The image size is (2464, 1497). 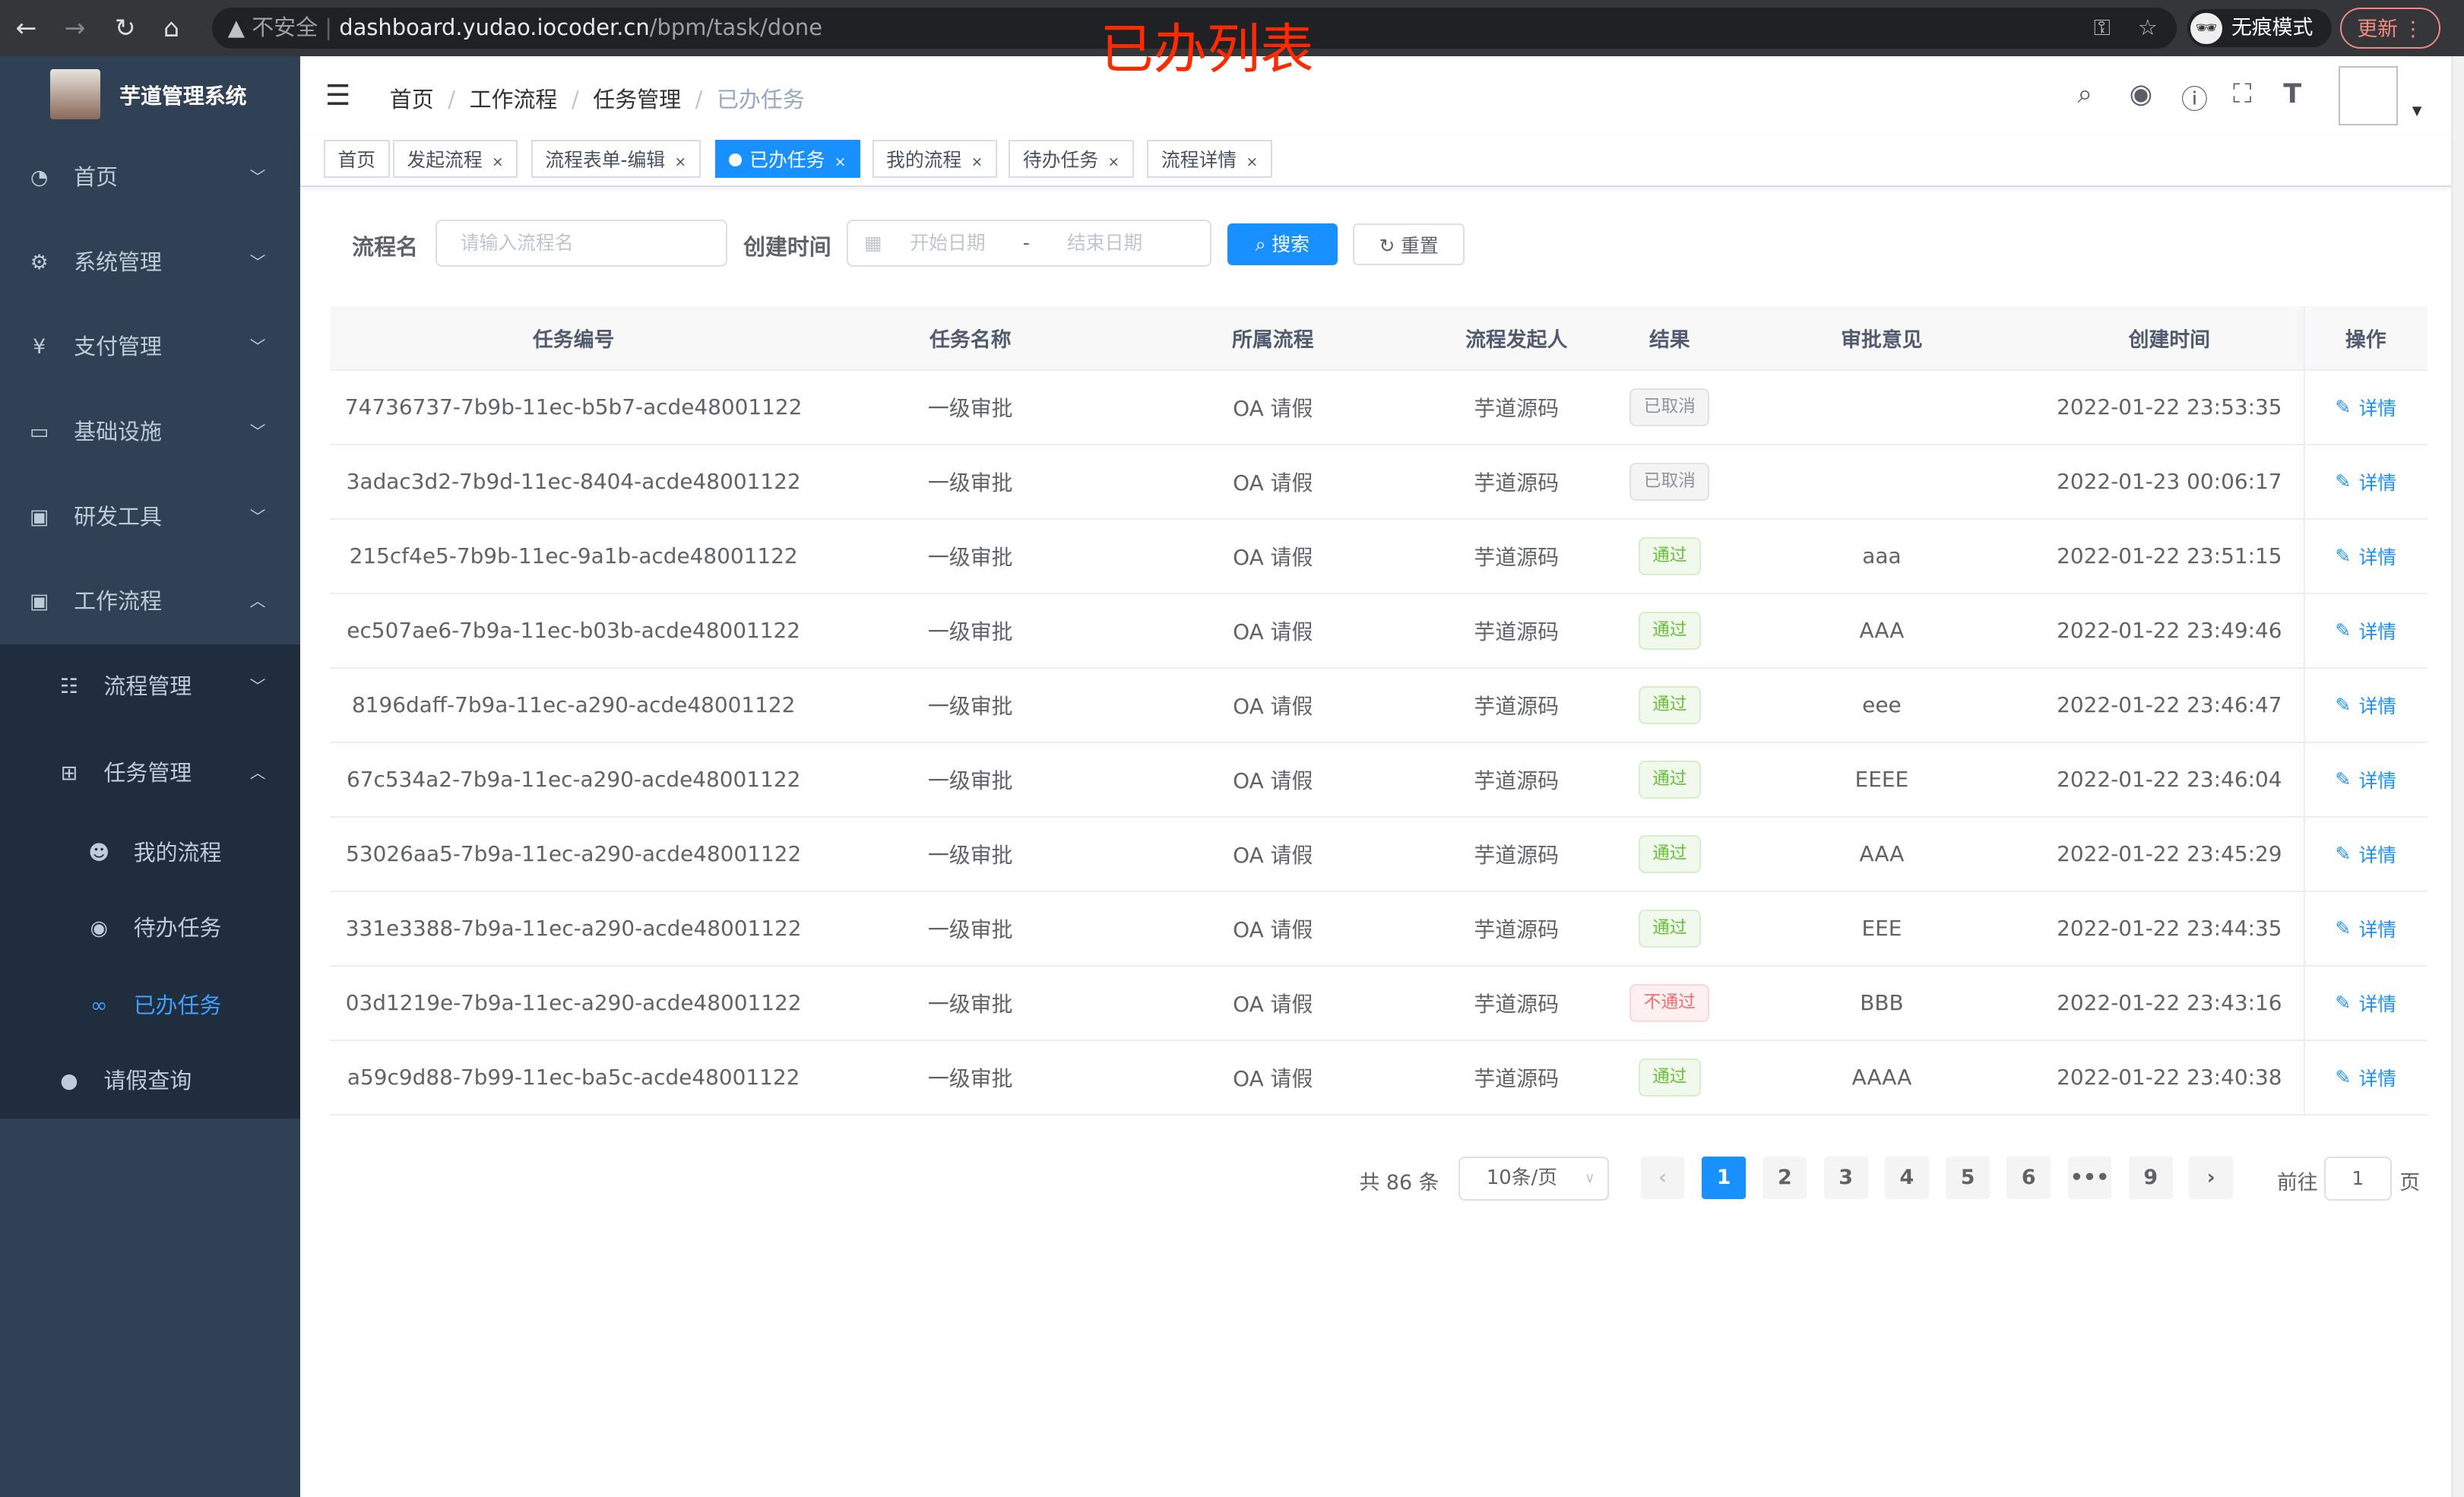 What do you see at coordinates (573, 929) in the screenshot?
I see `cell-task-id: 331e3388-7b9a-11ec-a290-acde48001122` at bounding box center [573, 929].